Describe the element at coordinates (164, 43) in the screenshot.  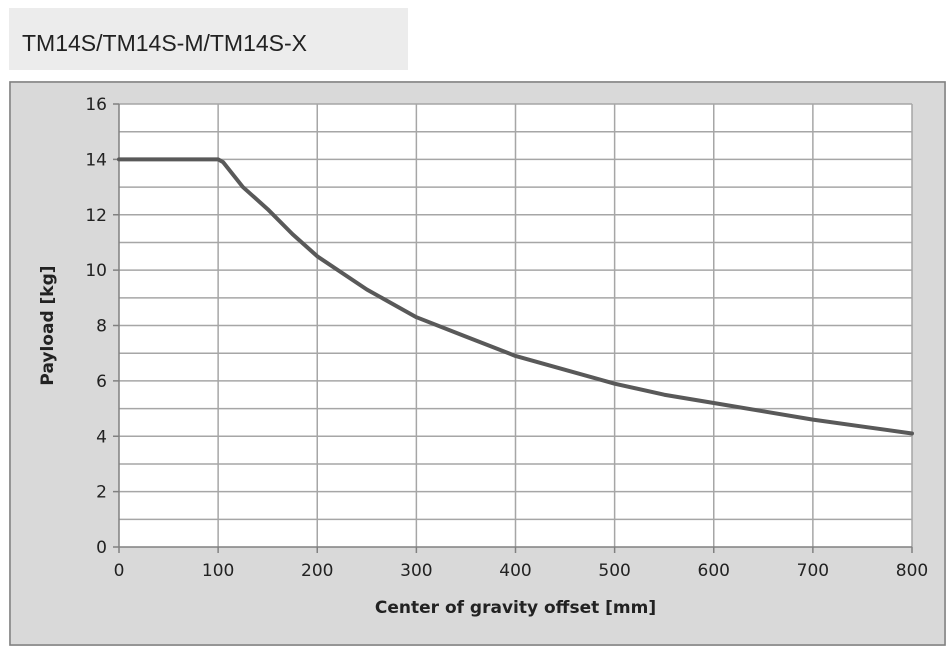
I see `chart-title: TM14S/TM14S-M/TM14S-X` at that location.